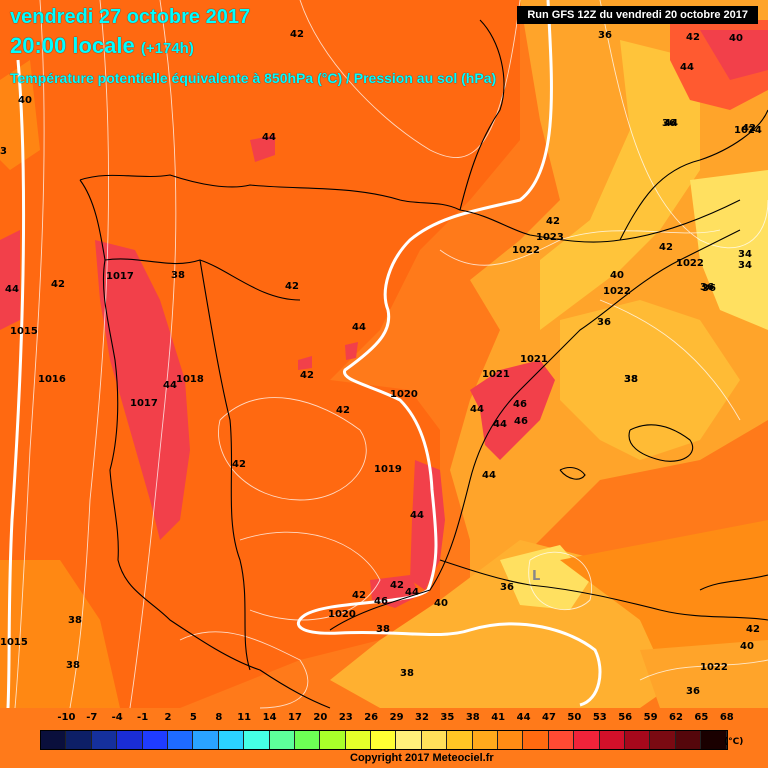  Describe the element at coordinates (3, 151) in the screenshot. I see `theta-contour-label: 3` at that location.